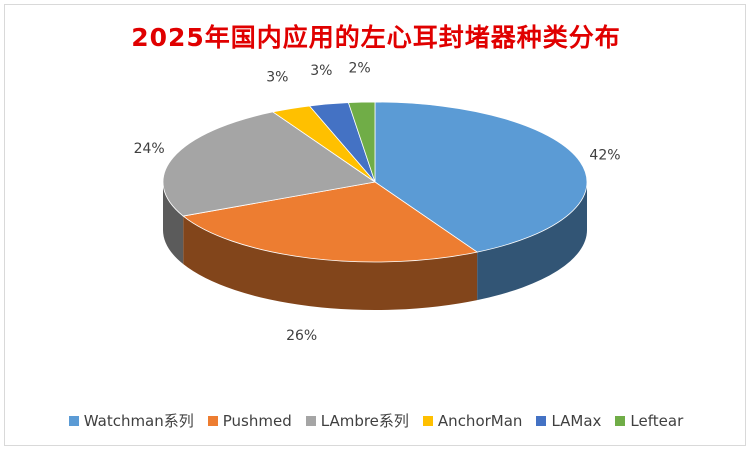 Image resolution: width=752 pixels, height=452 pixels. What do you see at coordinates (427, 420) in the screenshot?
I see `legend-swatch-anchorman` at bounding box center [427, 420].